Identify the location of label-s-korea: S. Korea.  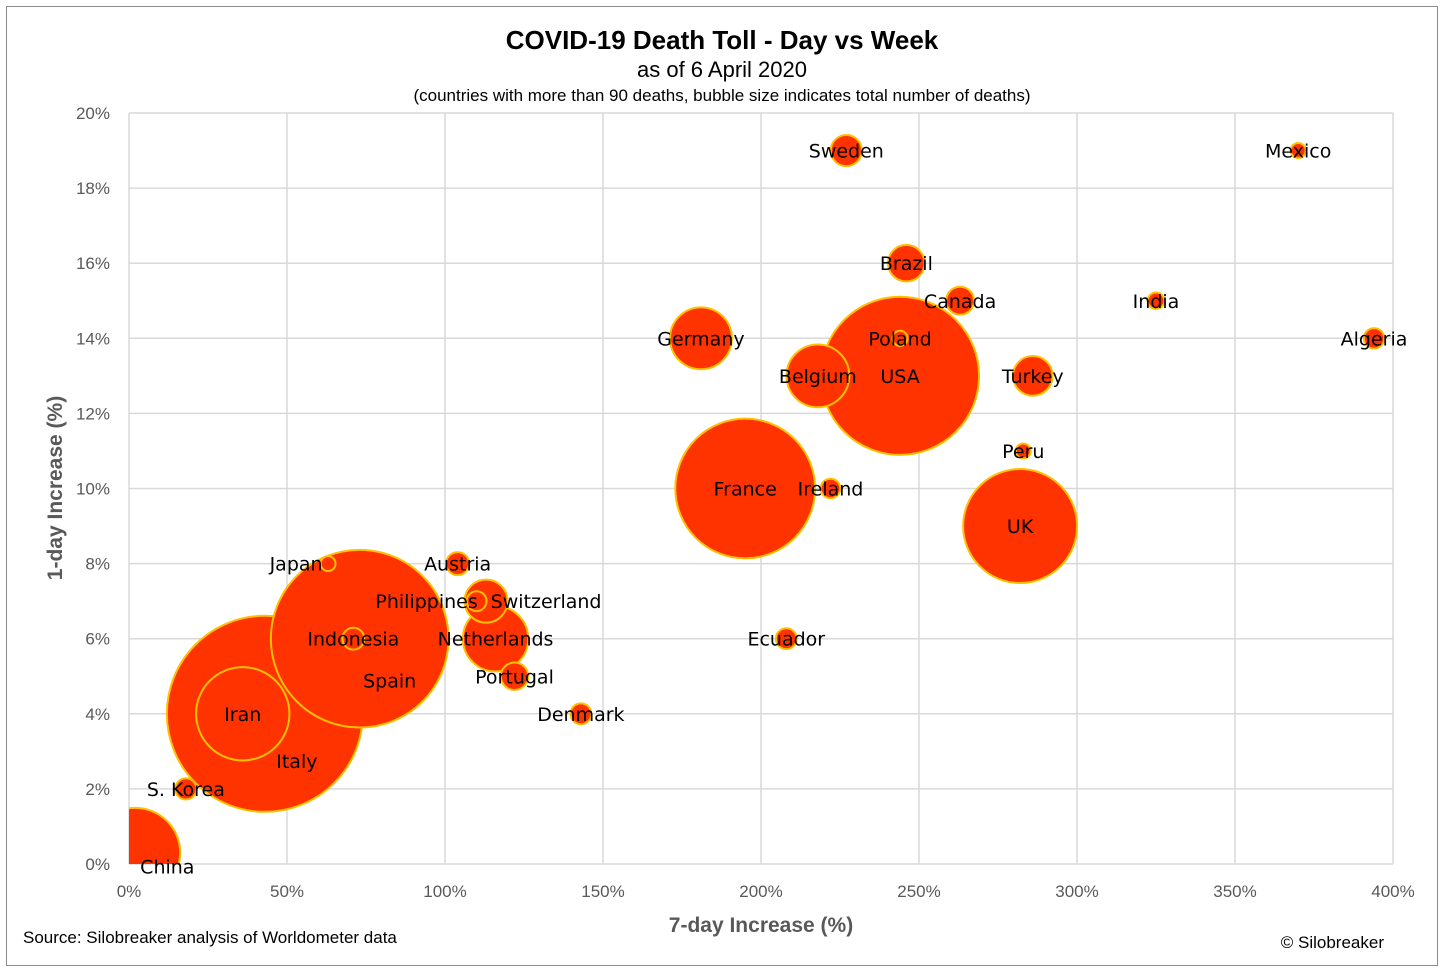
(186, 790).